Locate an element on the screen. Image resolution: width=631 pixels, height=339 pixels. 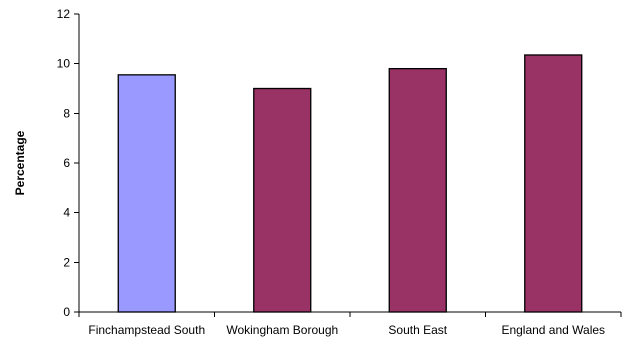
y-tick-label: 6 is located at coordinates (66, 163).